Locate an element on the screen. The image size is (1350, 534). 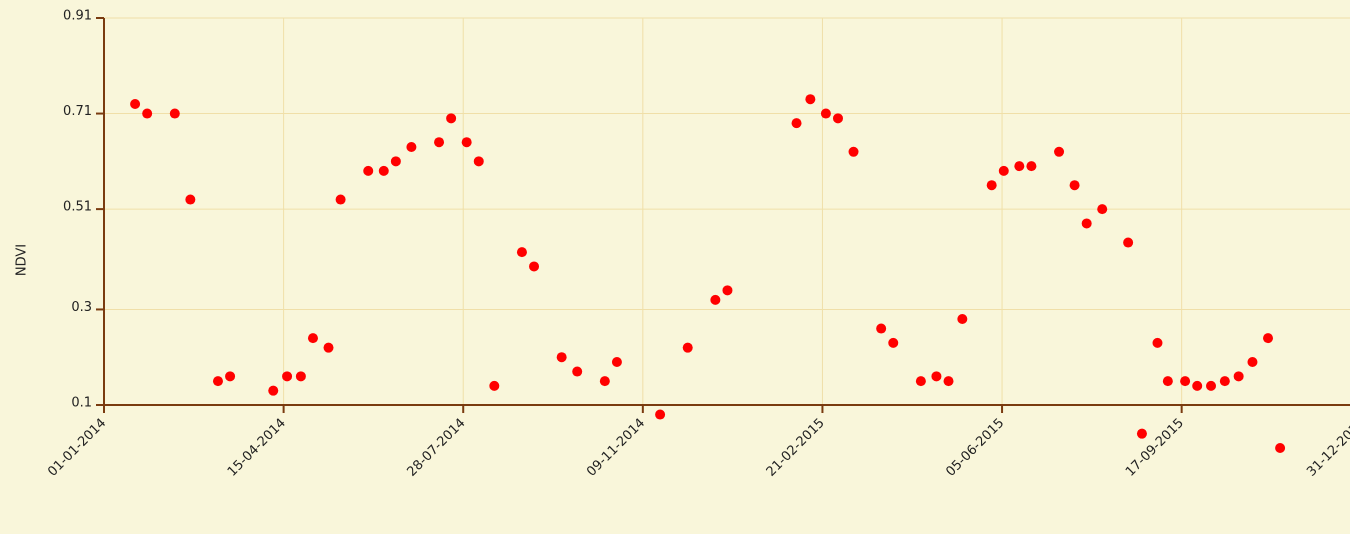
y-axis-label: NDVI is located at coordinates (22, 260).